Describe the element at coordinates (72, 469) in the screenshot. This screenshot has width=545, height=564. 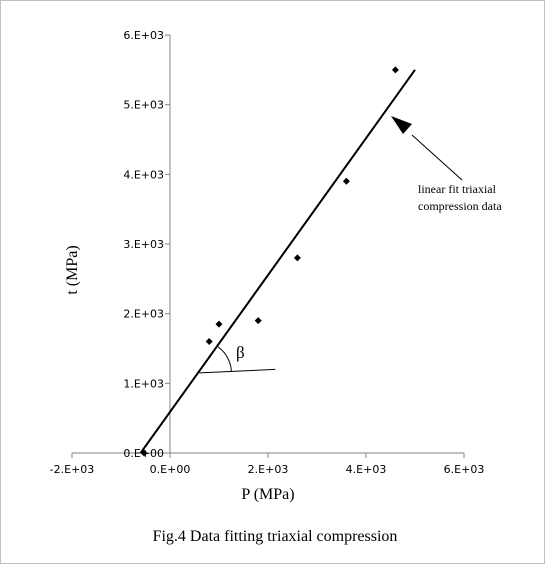
I see `x-tick-label: -2.E+03` at that location.